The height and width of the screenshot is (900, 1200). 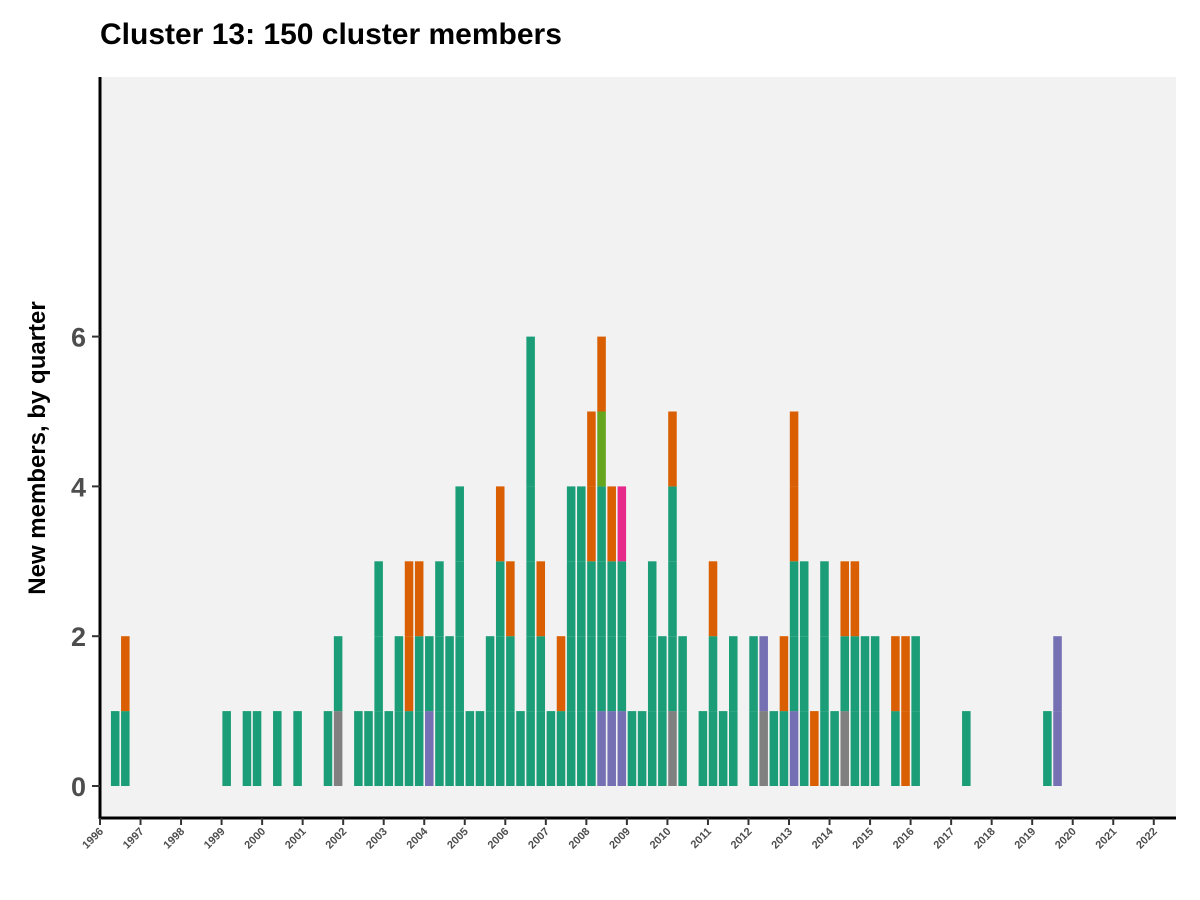 What do you see at coordinates (78, 487) in the screenshot?
I see `y-tick-label: 4` at bounding box center [78, 487].